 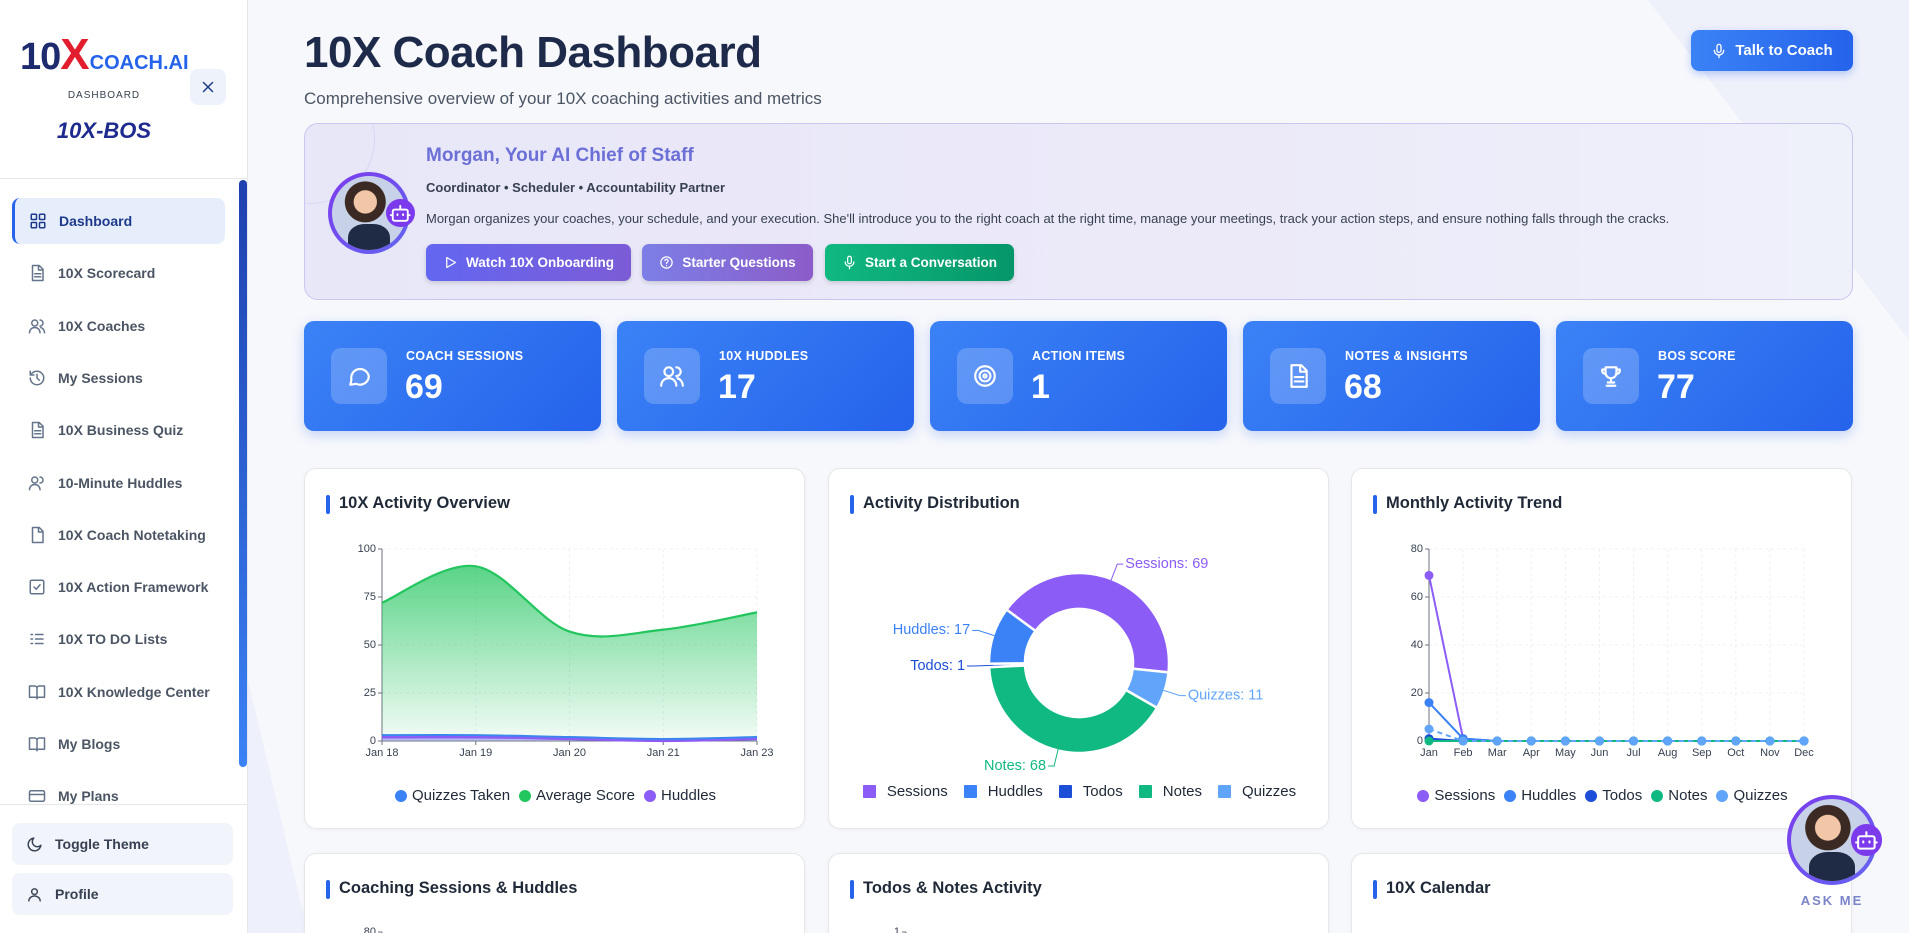 What do you see at coordinates (1417, 597) in the screenshot?
I see `y-tick-label: 60` at bounding box center [1417, 597].